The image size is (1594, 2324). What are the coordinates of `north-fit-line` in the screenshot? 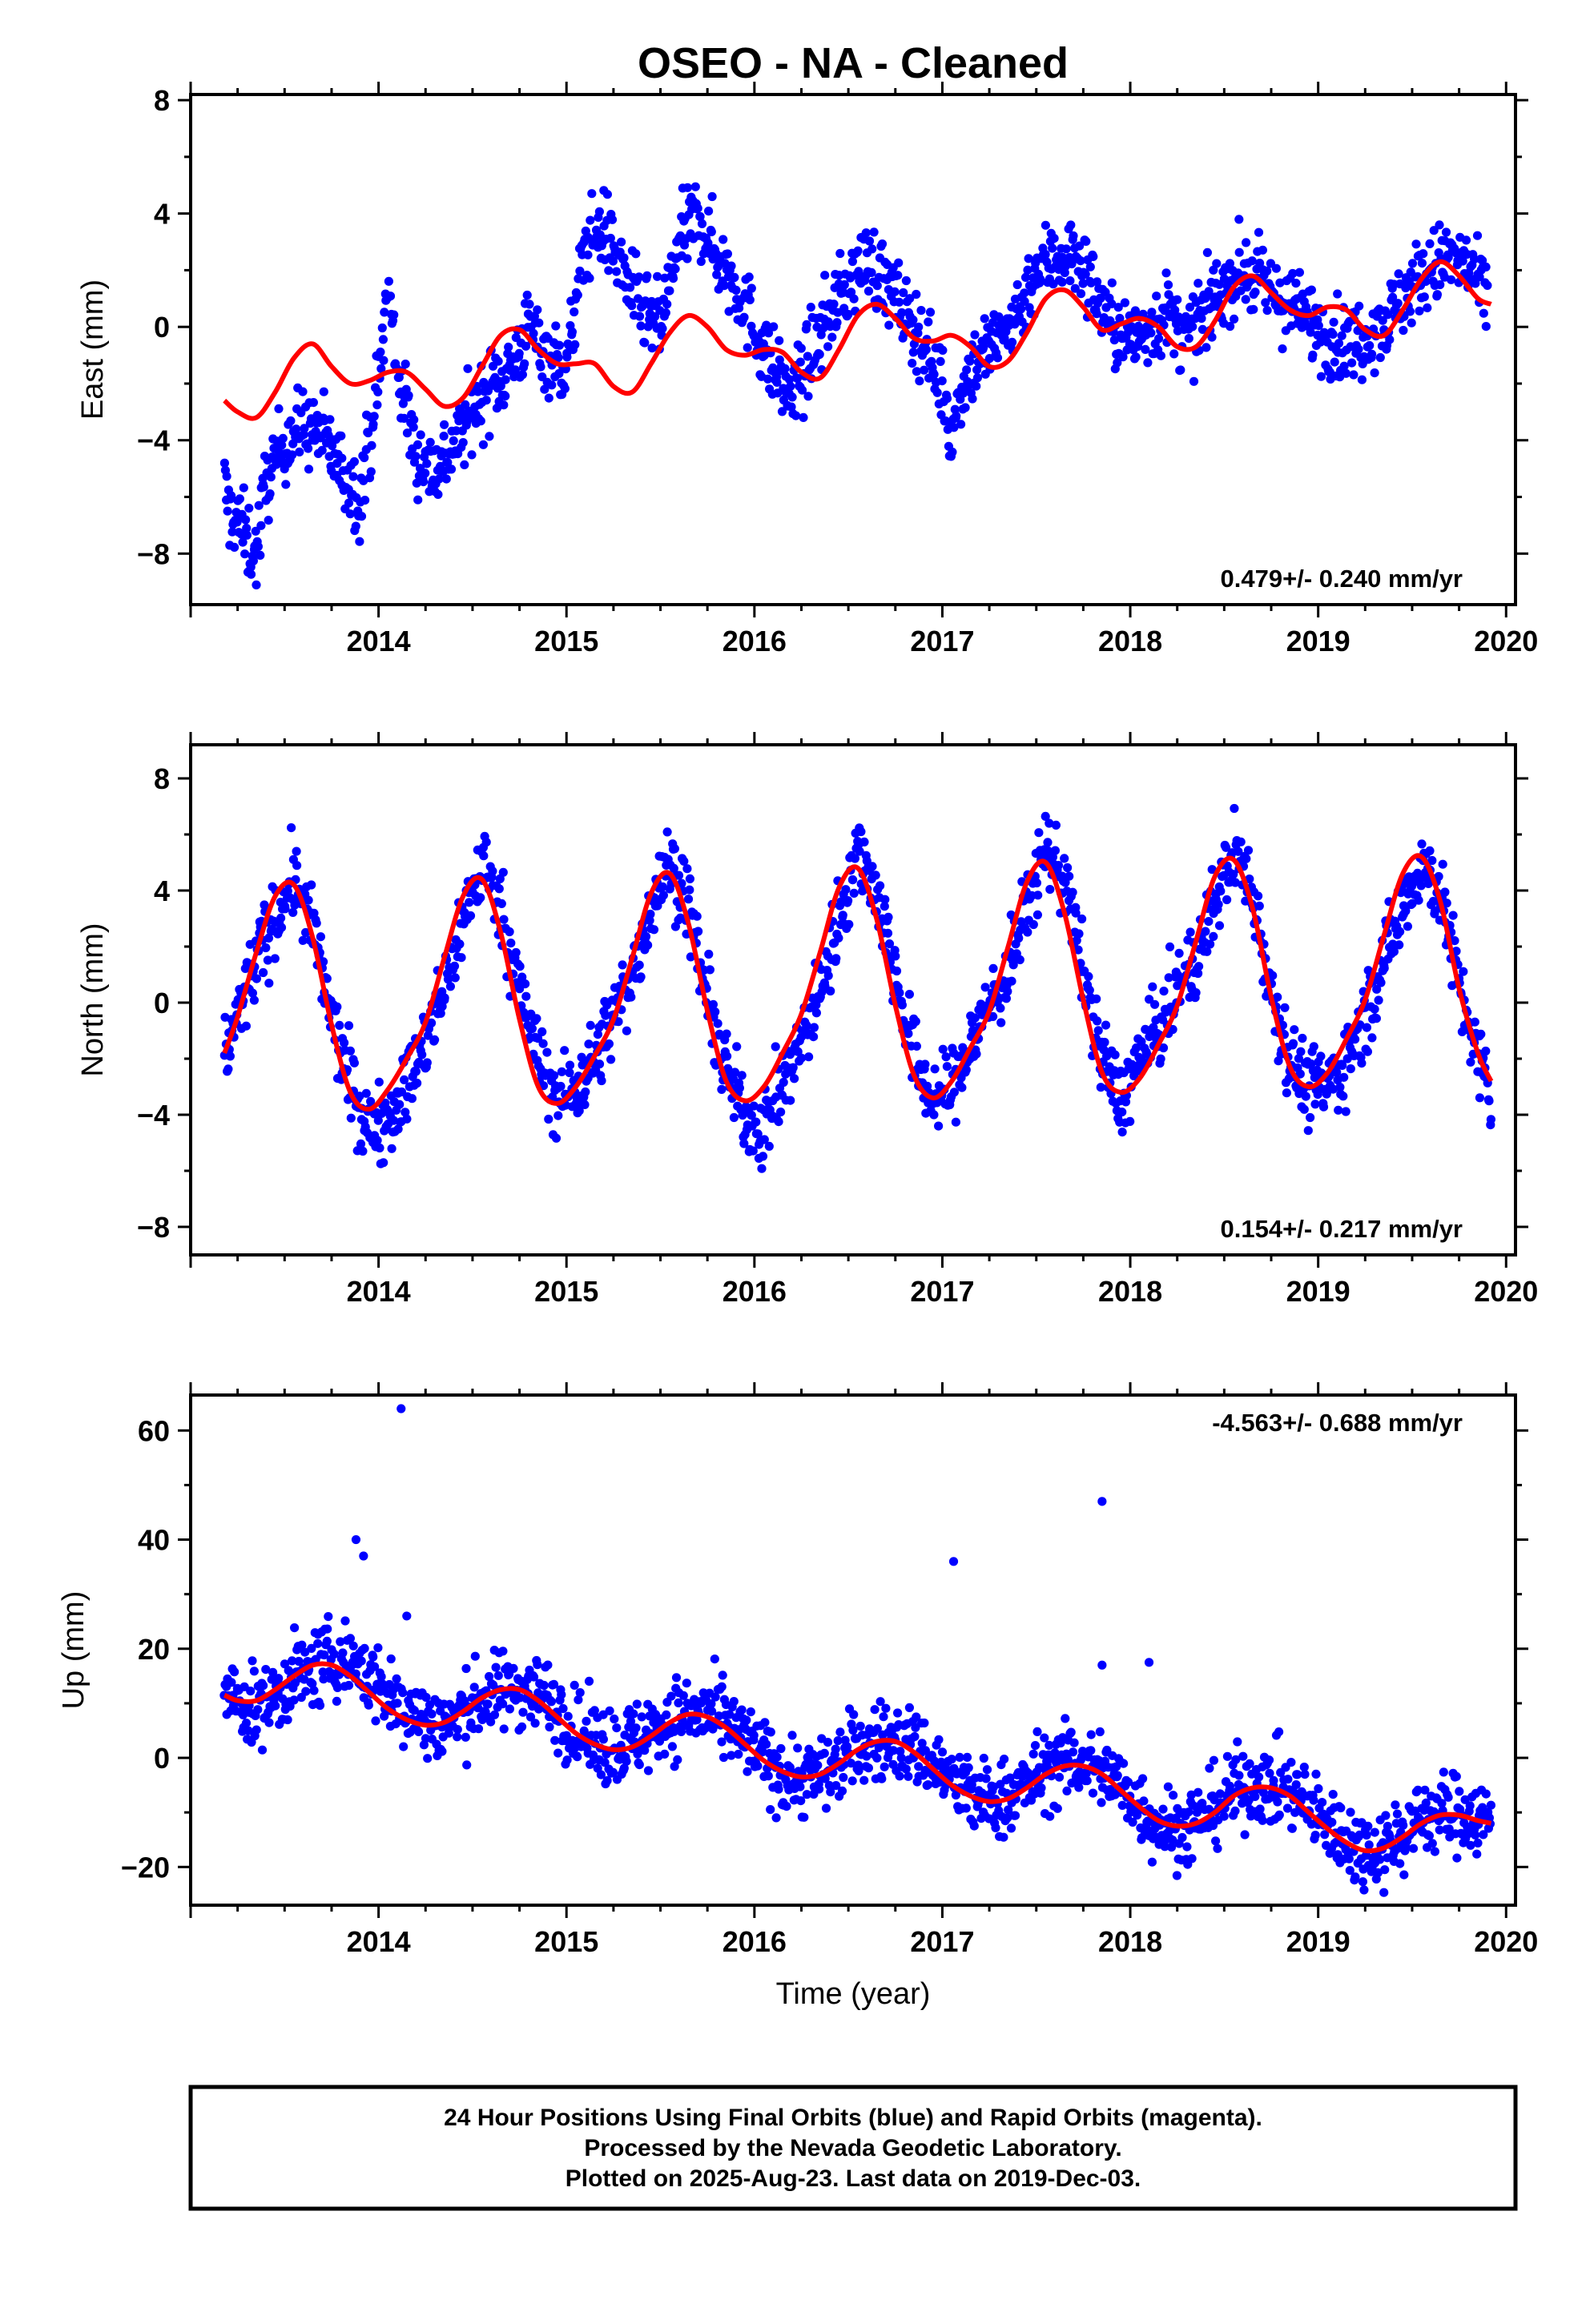 It's located at (858, 982).